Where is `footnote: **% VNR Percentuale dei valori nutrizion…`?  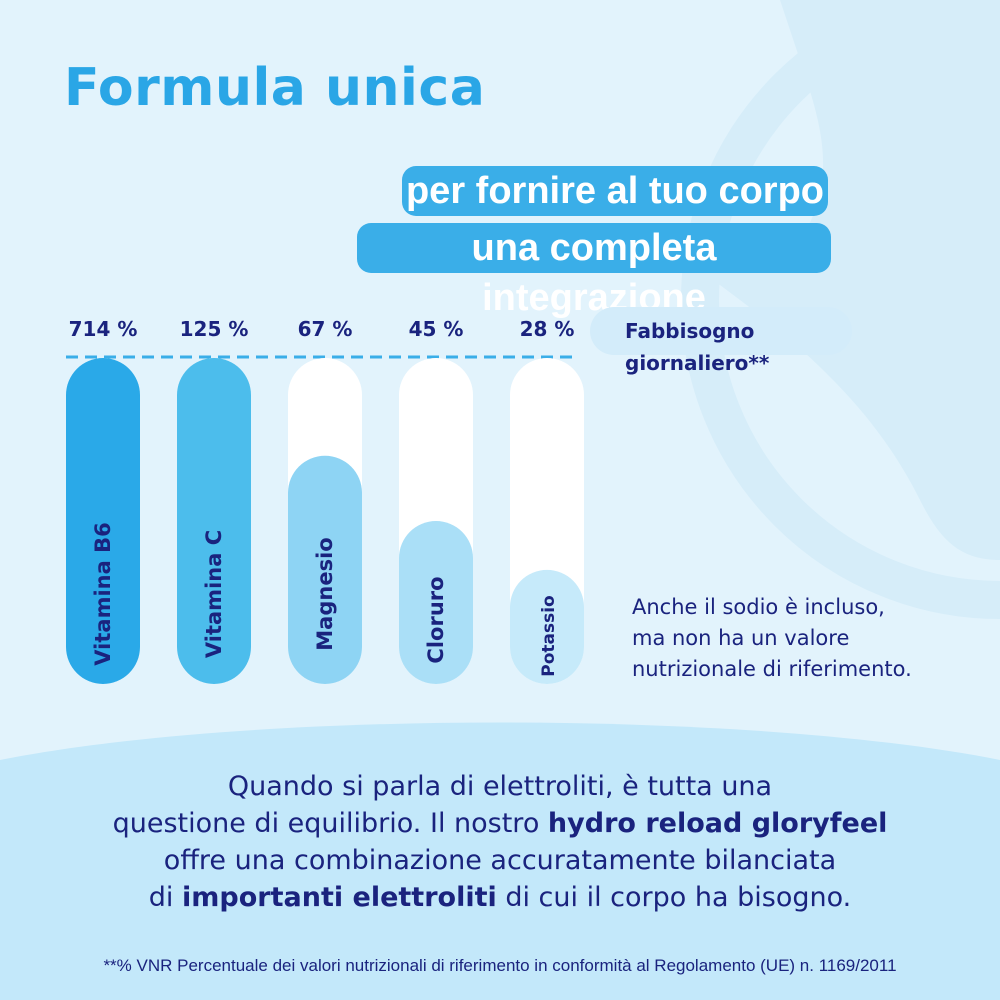
footnote: **% VNR Percentuale dei valori nutrizion… is located at coordinates (500, 965).